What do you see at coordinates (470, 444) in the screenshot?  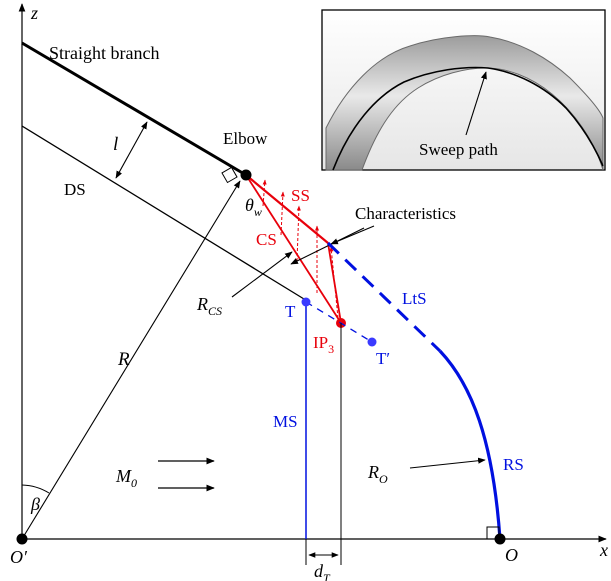 I see `rs-curve` at bounding box center [470, 444].